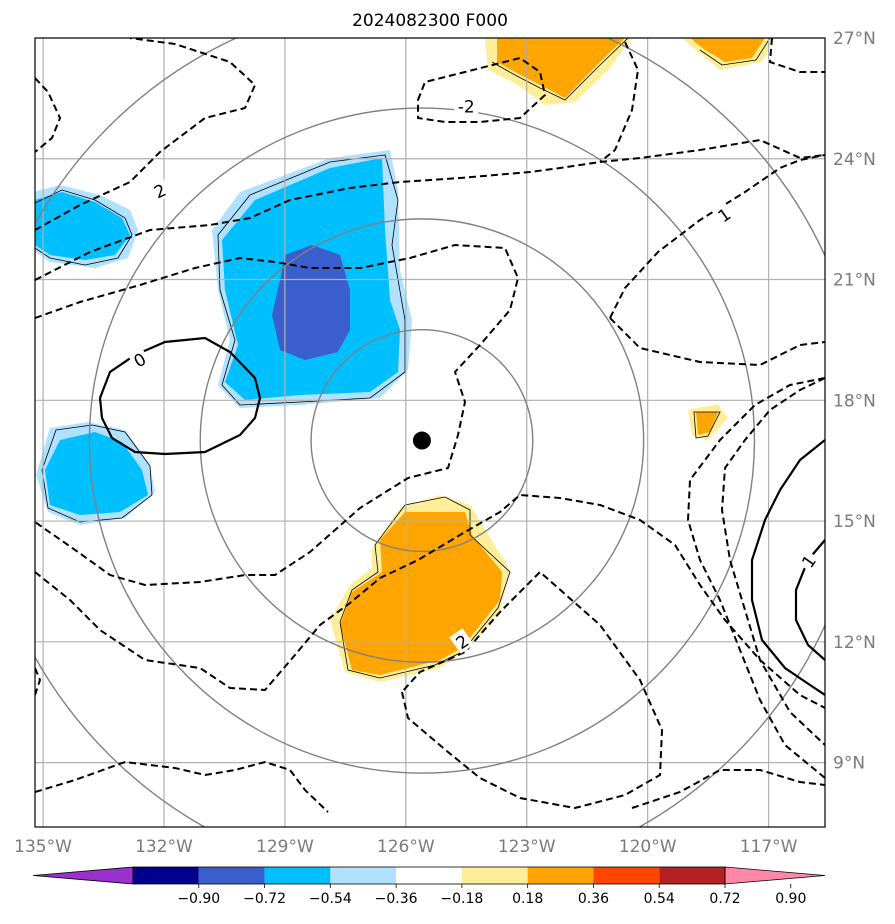 The image size is (895, 924). I want to click on orange-fill-east-small, so click(707, 423).